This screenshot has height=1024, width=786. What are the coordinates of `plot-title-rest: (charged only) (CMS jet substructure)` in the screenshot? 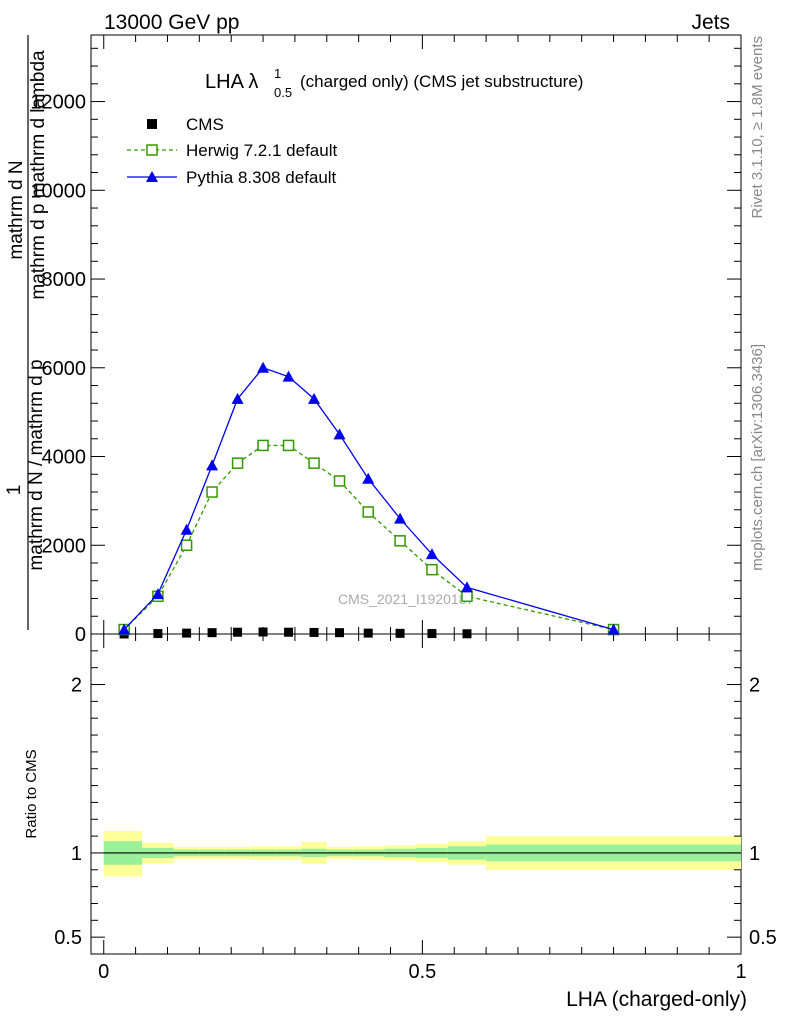 It's located at (441, 81).